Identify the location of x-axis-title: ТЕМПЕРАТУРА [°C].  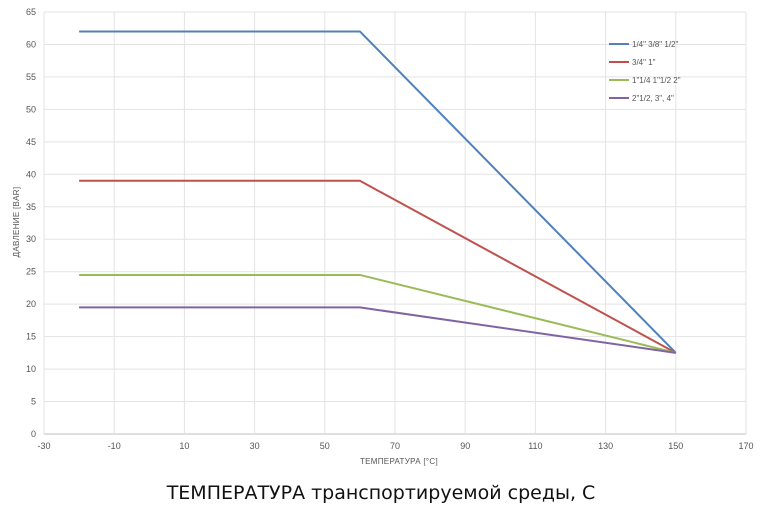
(399, 461).